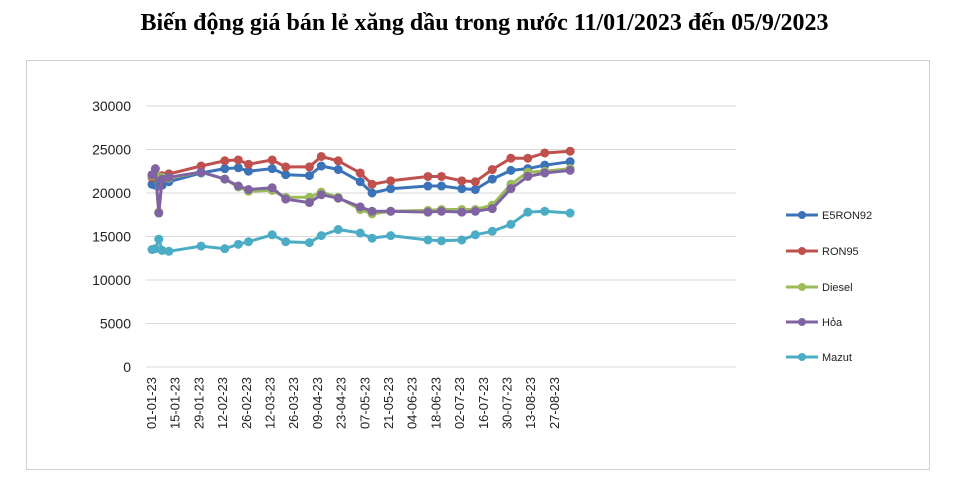 The width and height of the screenshot is (969, 494). I want to click on x-tick-label: 09-04-23, so click(317, 403).